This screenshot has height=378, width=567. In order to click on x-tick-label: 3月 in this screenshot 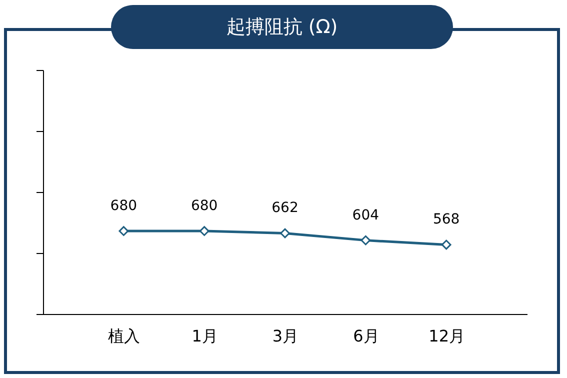, I will do `click(285, 336)`.